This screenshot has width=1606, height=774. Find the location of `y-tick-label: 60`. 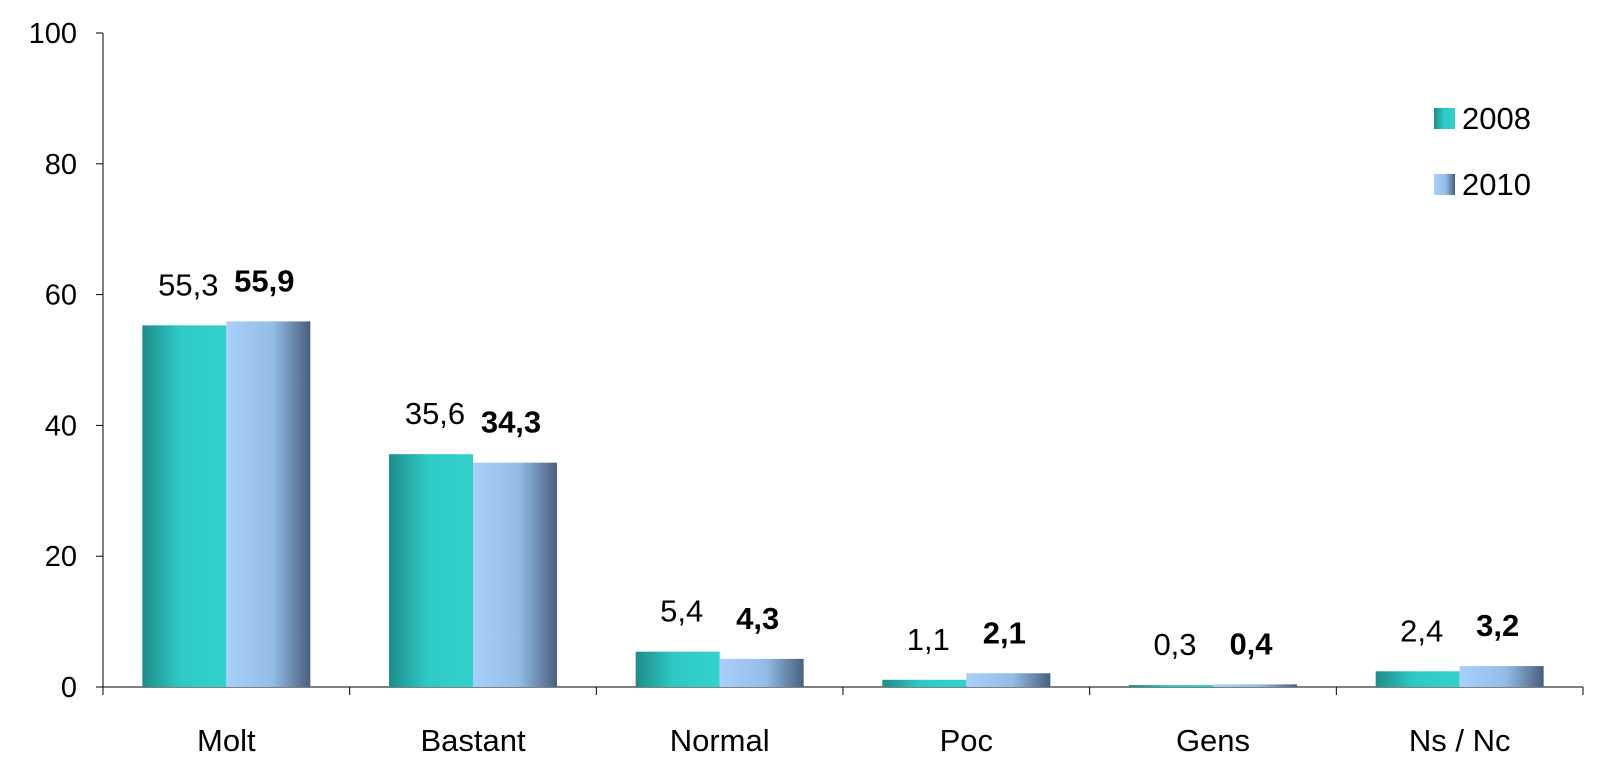

y-tick-label: 60 is located at coordinates (61, 296).